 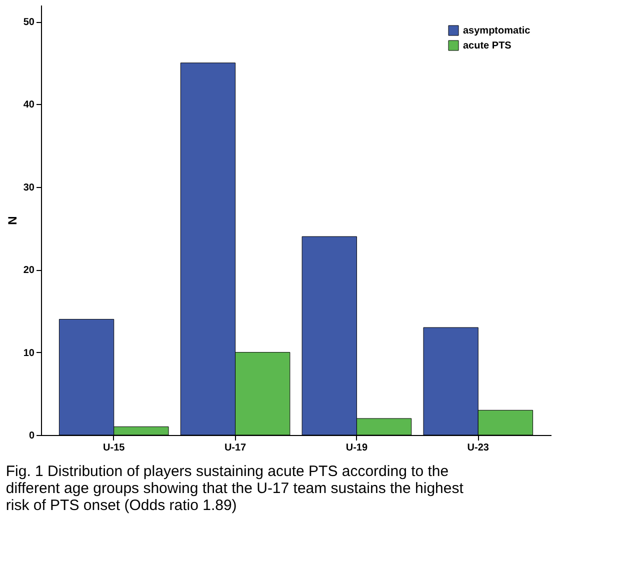 What do you see at coordinates (235, 448) in the screenshot?
I see `x-tick-label: U-17` at bounding box center [235, 448].